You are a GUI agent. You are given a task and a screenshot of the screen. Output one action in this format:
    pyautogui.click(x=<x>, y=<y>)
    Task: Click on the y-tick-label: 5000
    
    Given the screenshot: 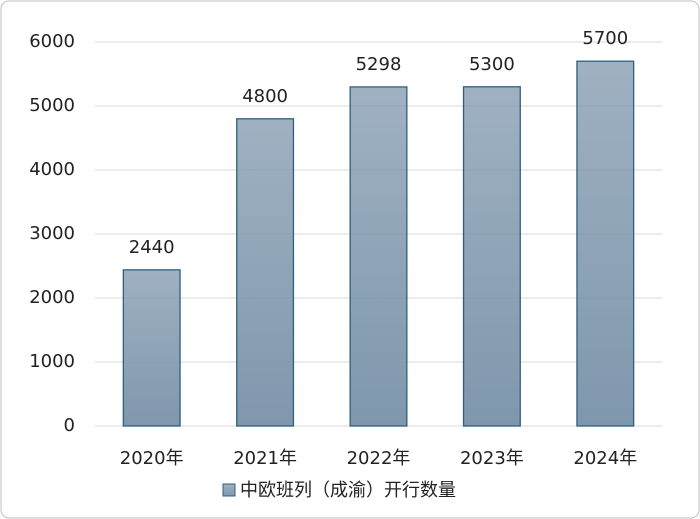 What is the action you would take?
    pyautogui.click(x=52, y=105)
    